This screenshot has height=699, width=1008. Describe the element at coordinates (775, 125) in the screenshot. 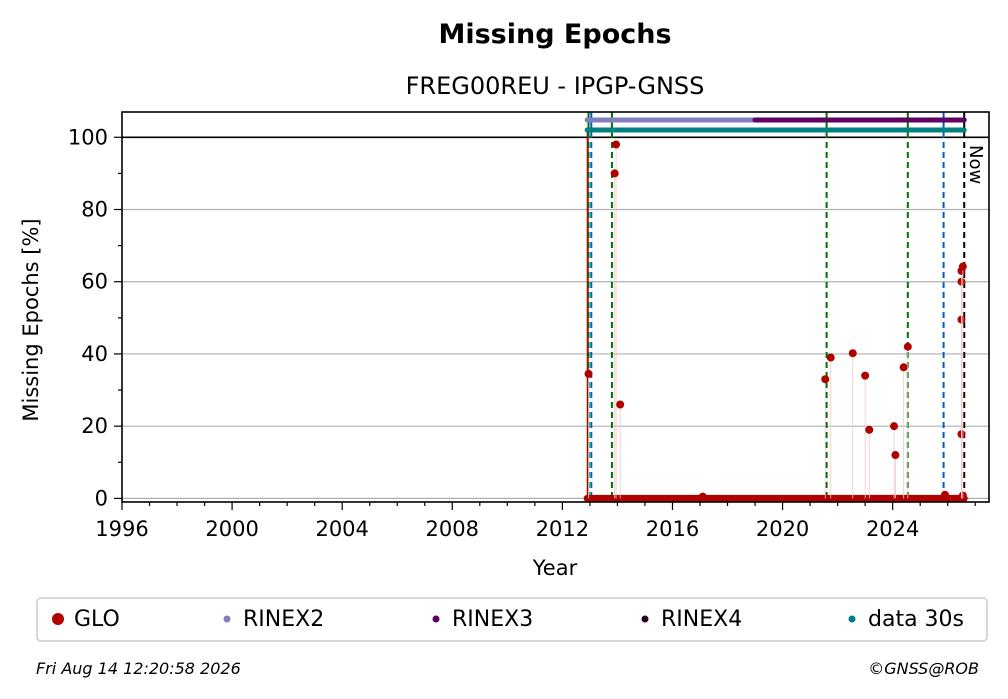

I see `availability-bars` at that location.